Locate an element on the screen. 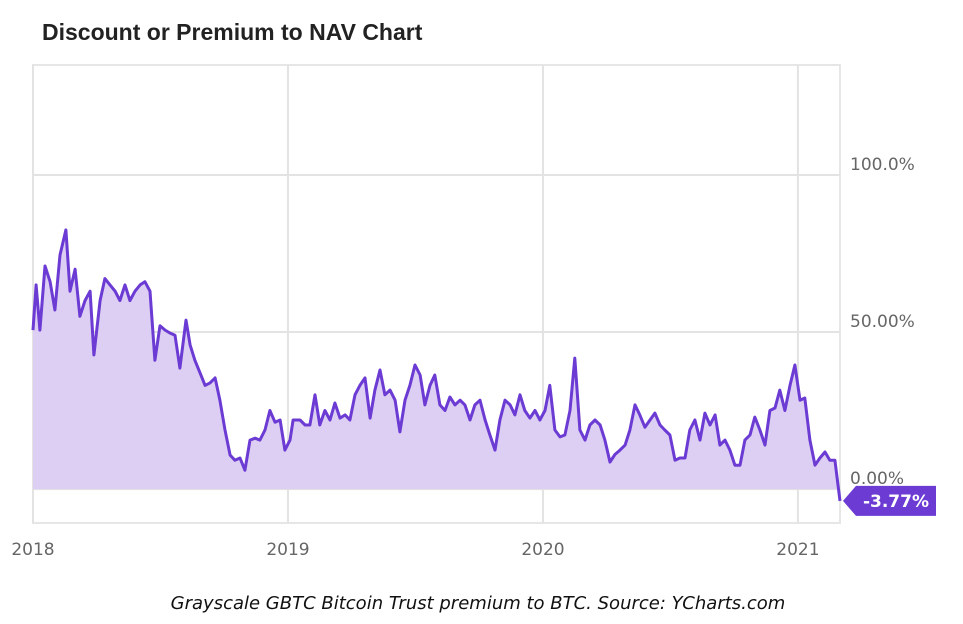 The image size is (963, 624). x-tick-label: 2020 is located at coordinates (542, 550).